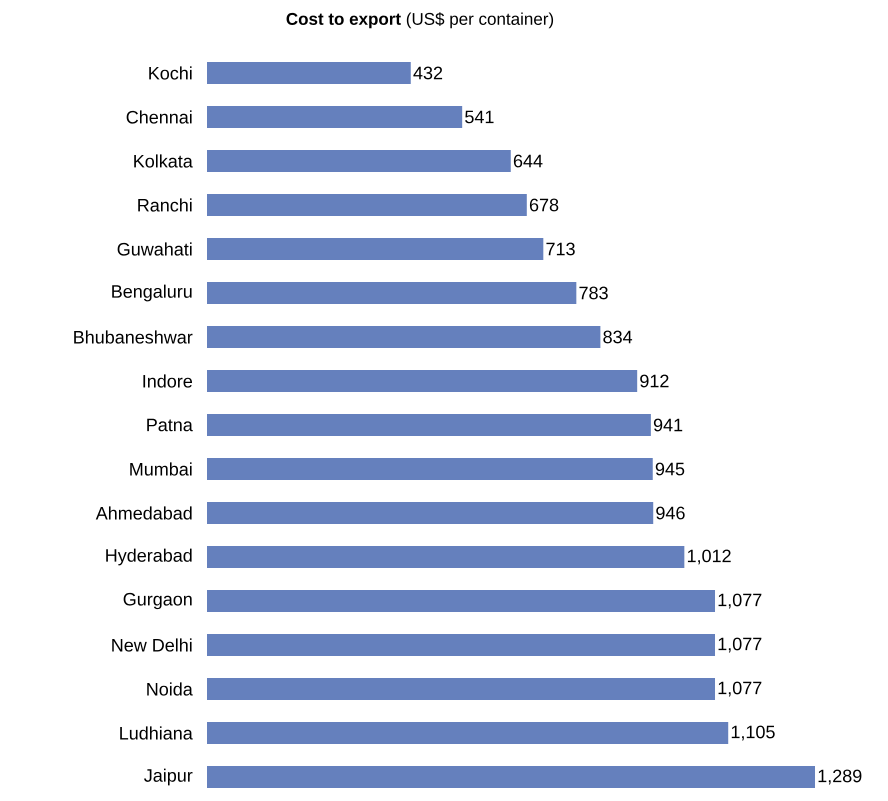  What do you see at coordinates (840, 777) in the screenshot?
I see `data-label: 1,289` at bounding box center [840, 777].